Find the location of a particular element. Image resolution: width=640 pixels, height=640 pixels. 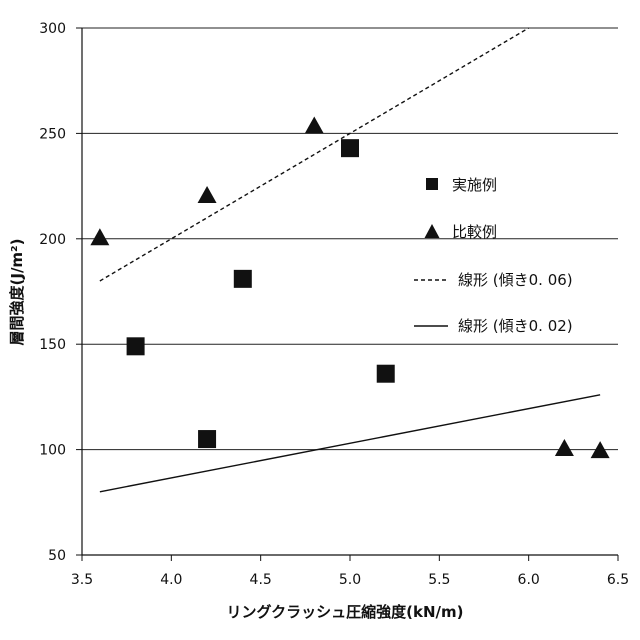

legend-item-series-1: 実施例 is located at coordinates (461, 185).